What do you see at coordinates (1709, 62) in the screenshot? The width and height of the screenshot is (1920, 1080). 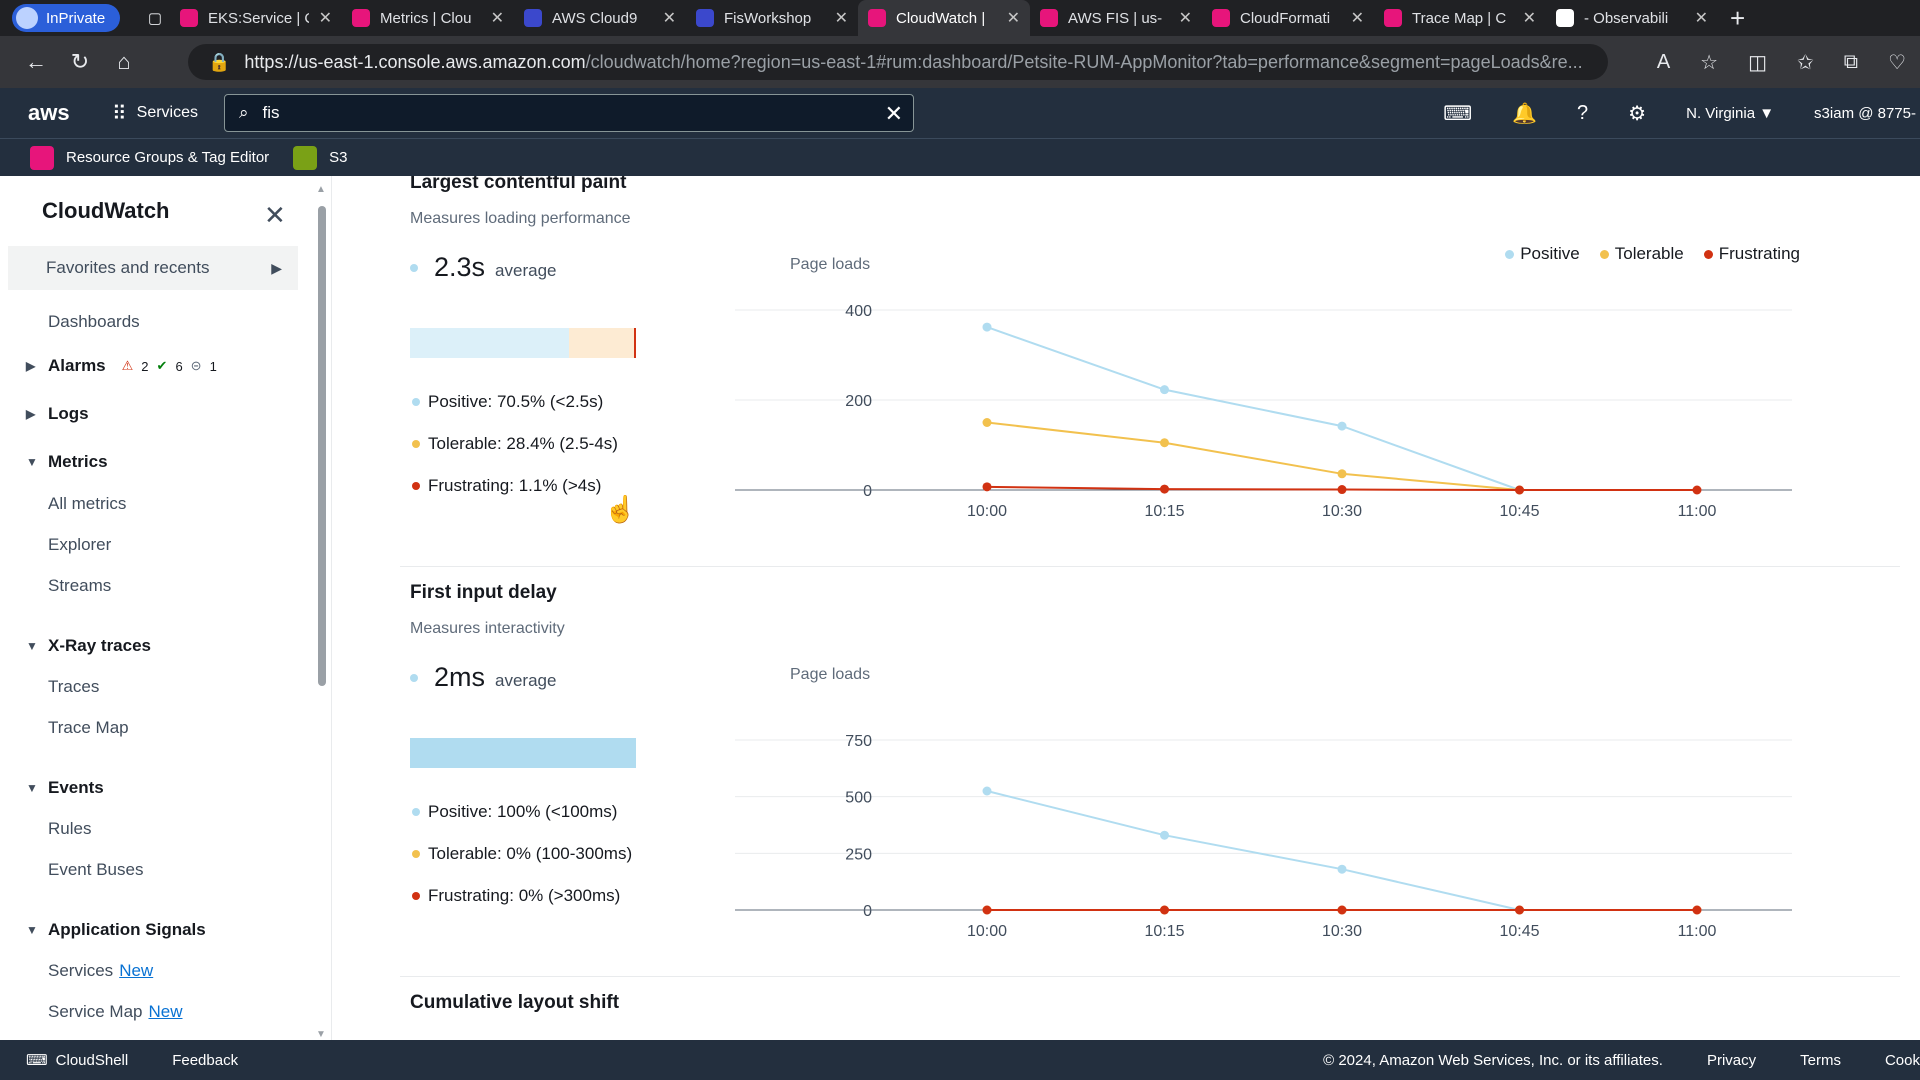 I see `favorite-star-icon: ☆` at bounding box center [1709, 62].